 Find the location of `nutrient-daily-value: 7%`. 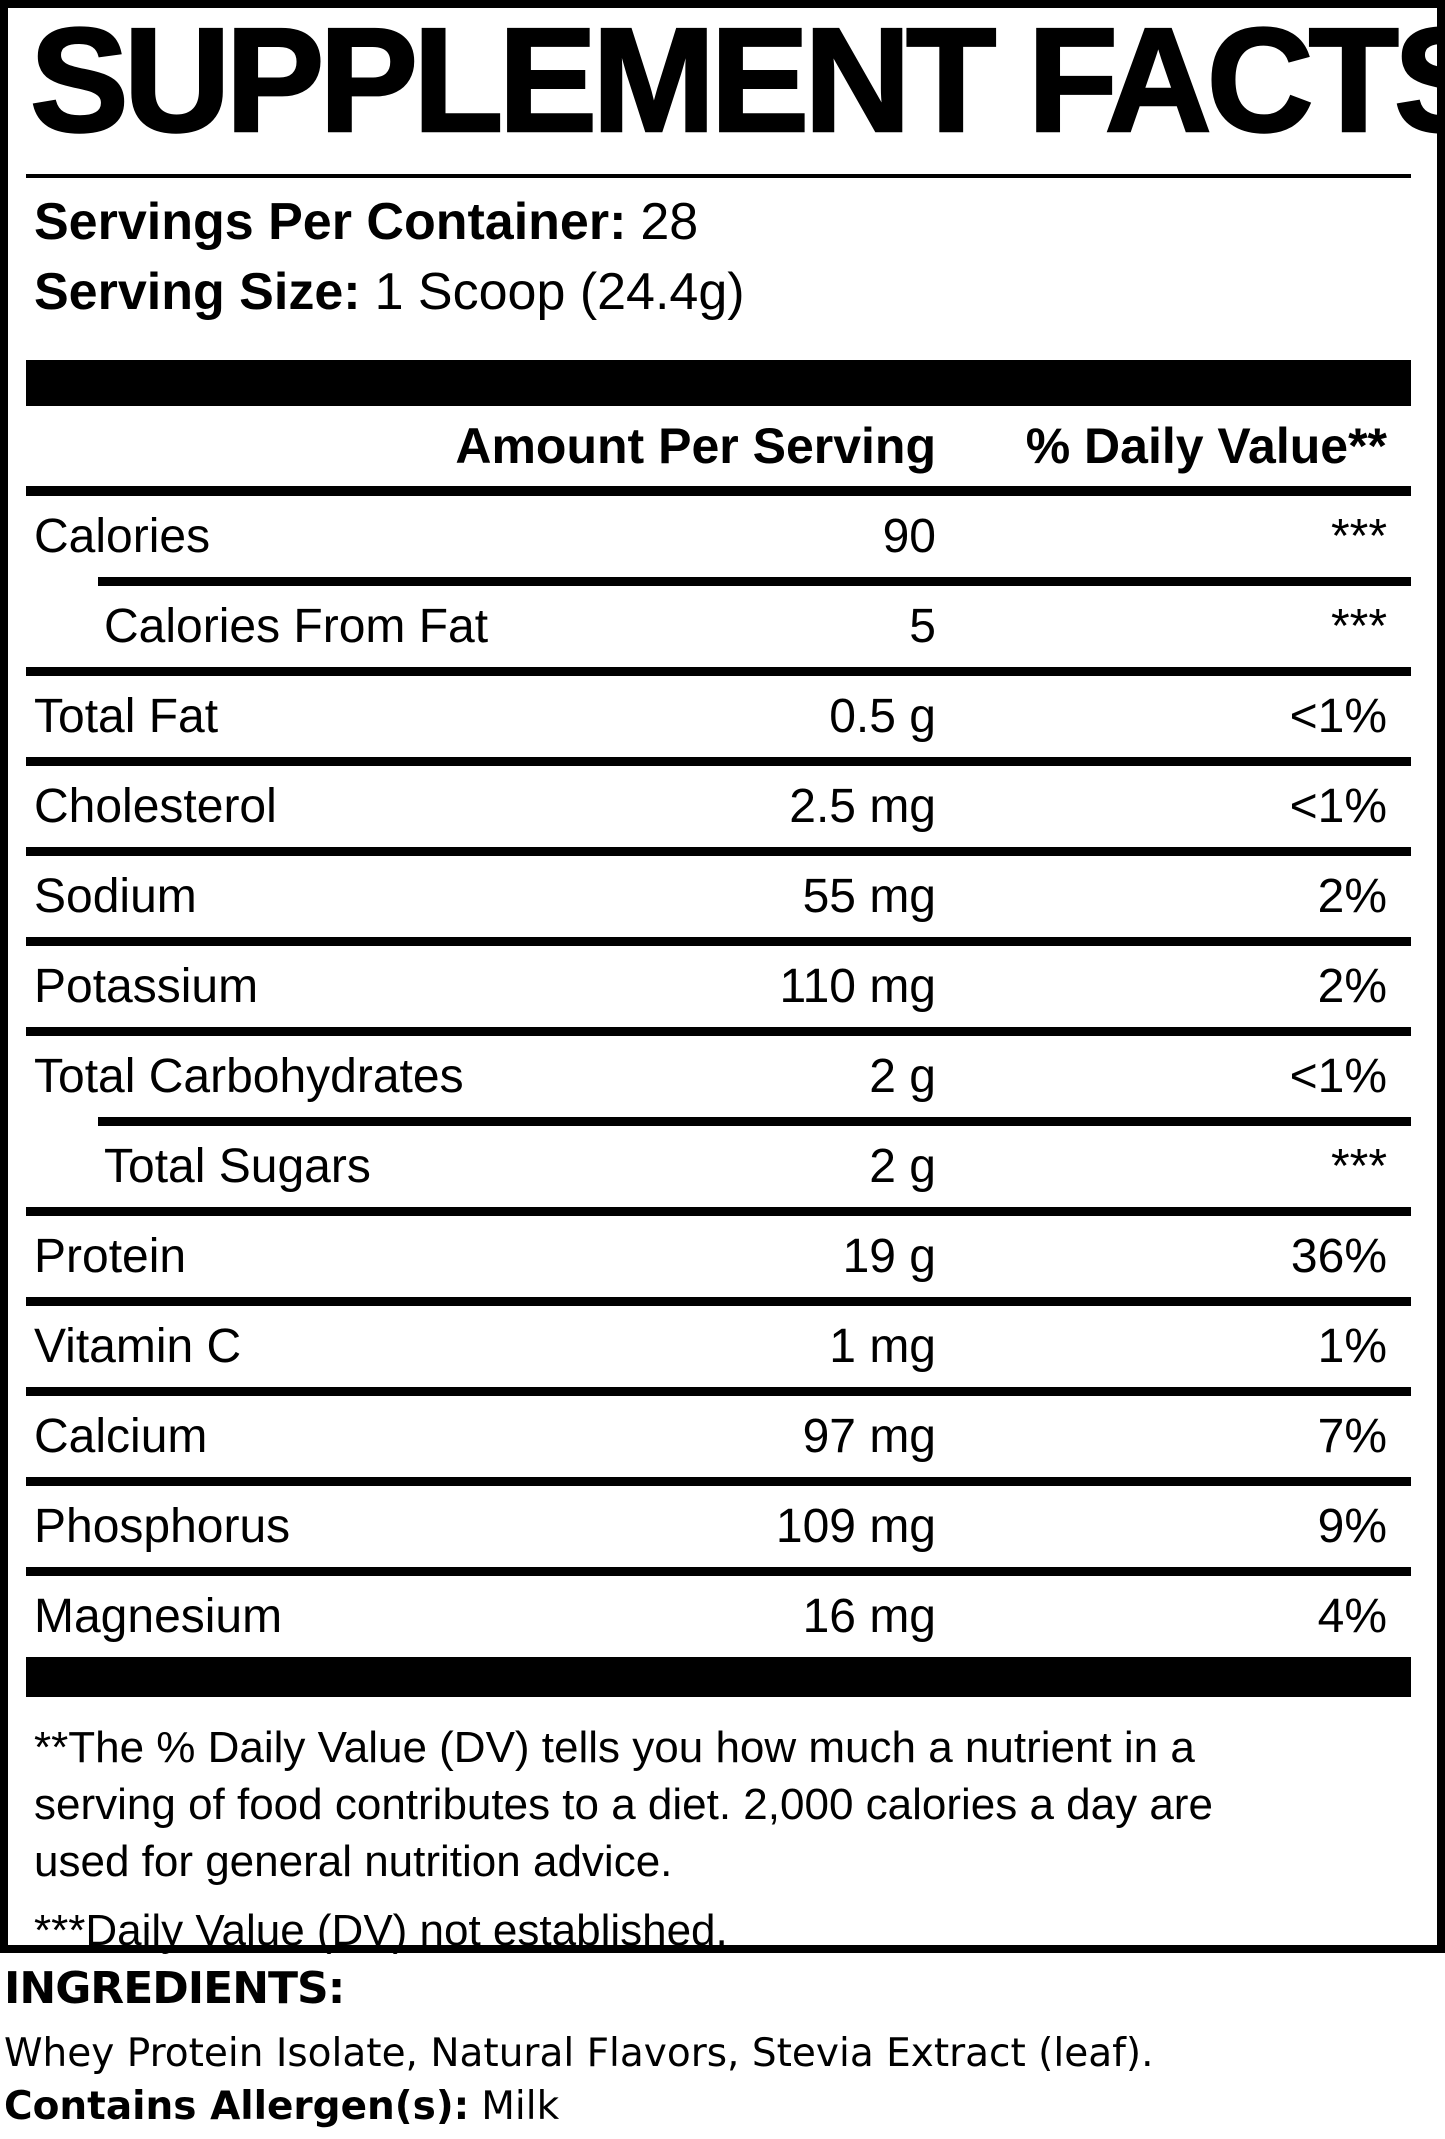

nutrient-daily-value: 7% is located at coordinates (1352, 1436).